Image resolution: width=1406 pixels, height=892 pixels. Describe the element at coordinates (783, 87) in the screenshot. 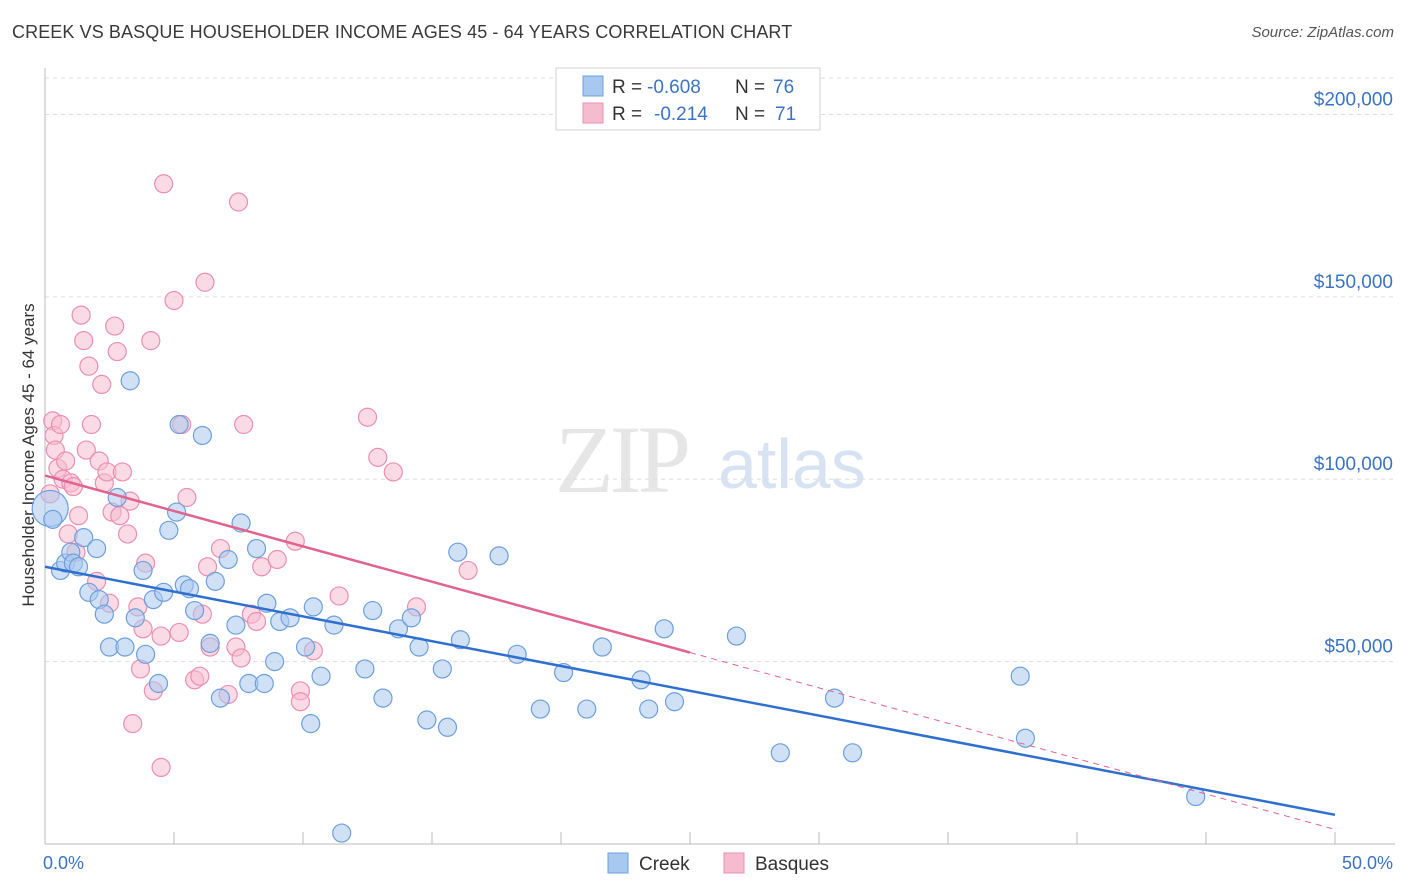

I see `legend-n-value-creek: 76` at that location.